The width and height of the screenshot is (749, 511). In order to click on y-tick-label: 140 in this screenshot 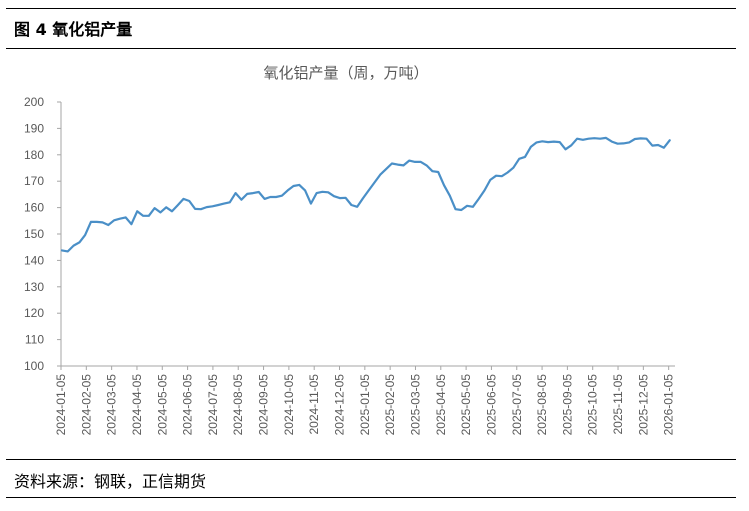, I will do `click(34, 260)`.